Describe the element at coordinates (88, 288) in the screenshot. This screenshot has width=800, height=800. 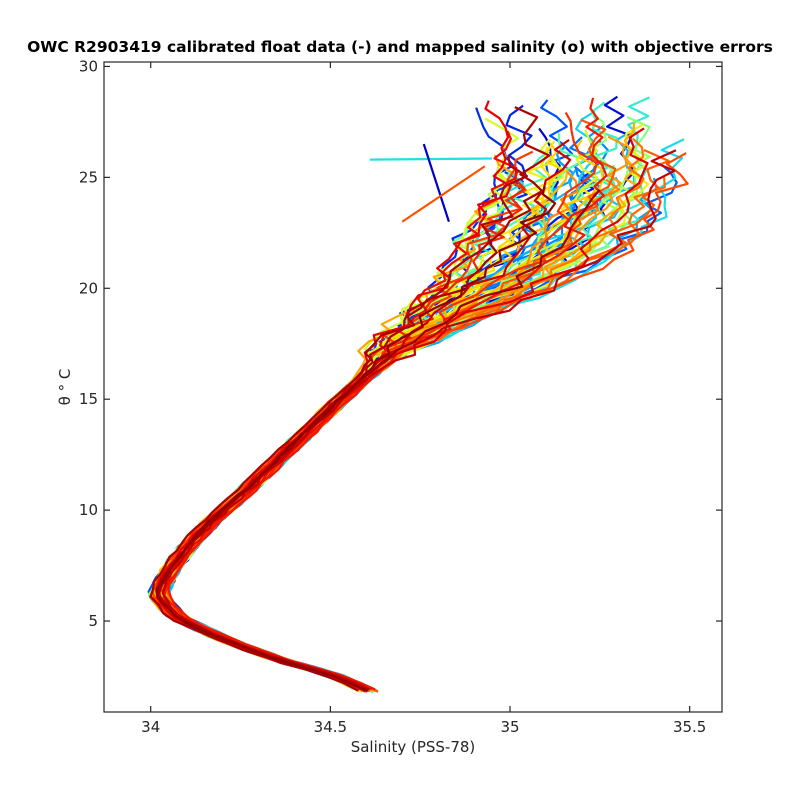
I see `y-tick-label: 20` at that location.